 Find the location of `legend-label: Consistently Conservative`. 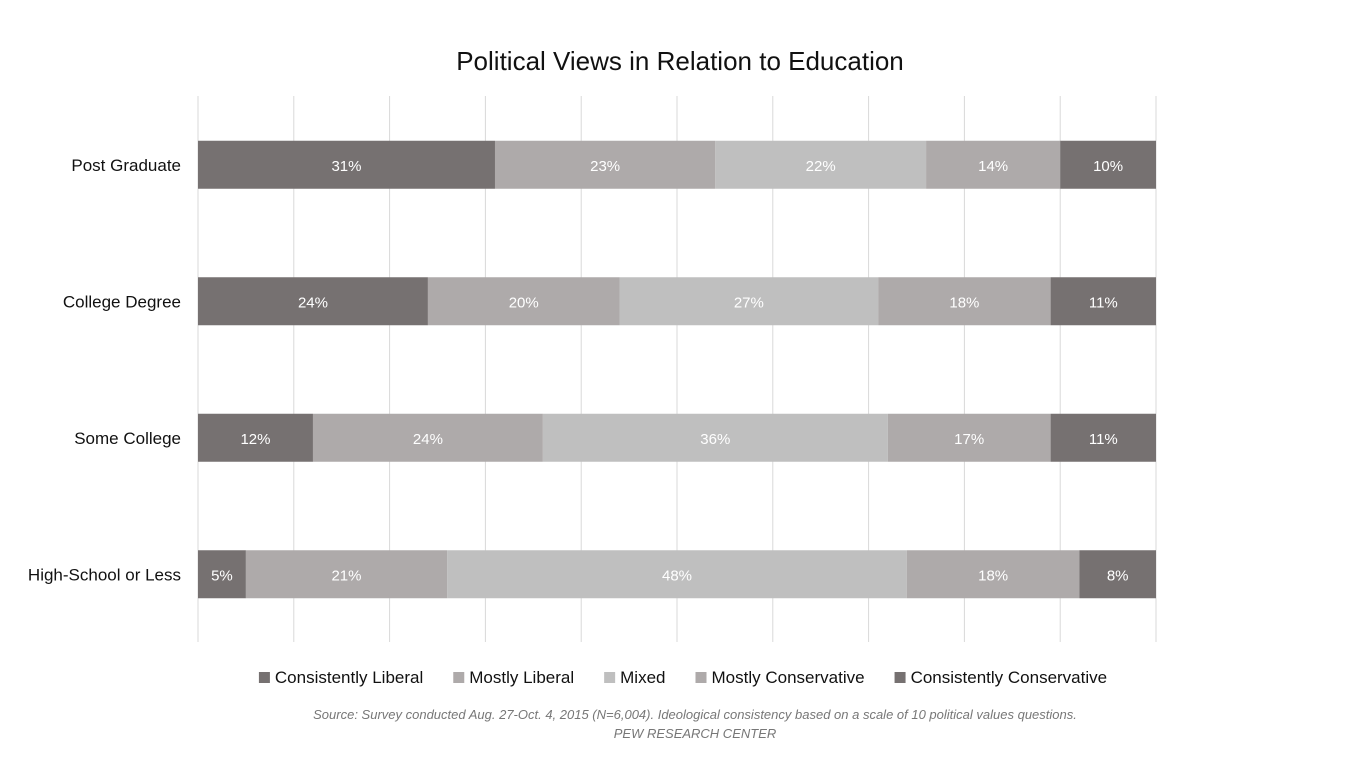

legend-label: Consistently Conservative is located at coordinates (1009, 677).